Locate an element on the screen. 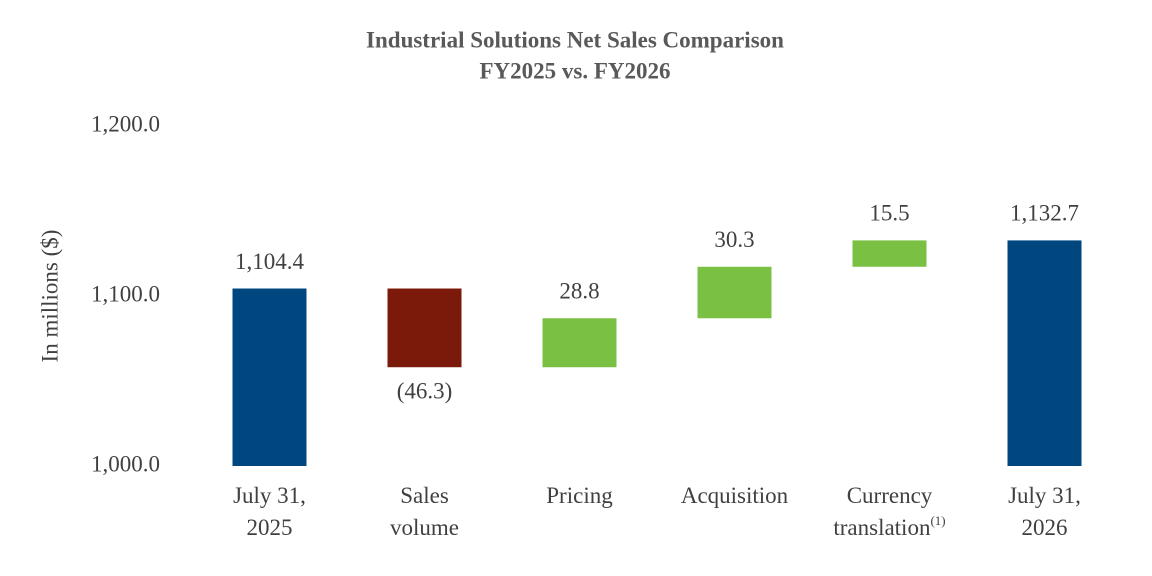  data-label: (46.3) is located at coordinates (425, 391).